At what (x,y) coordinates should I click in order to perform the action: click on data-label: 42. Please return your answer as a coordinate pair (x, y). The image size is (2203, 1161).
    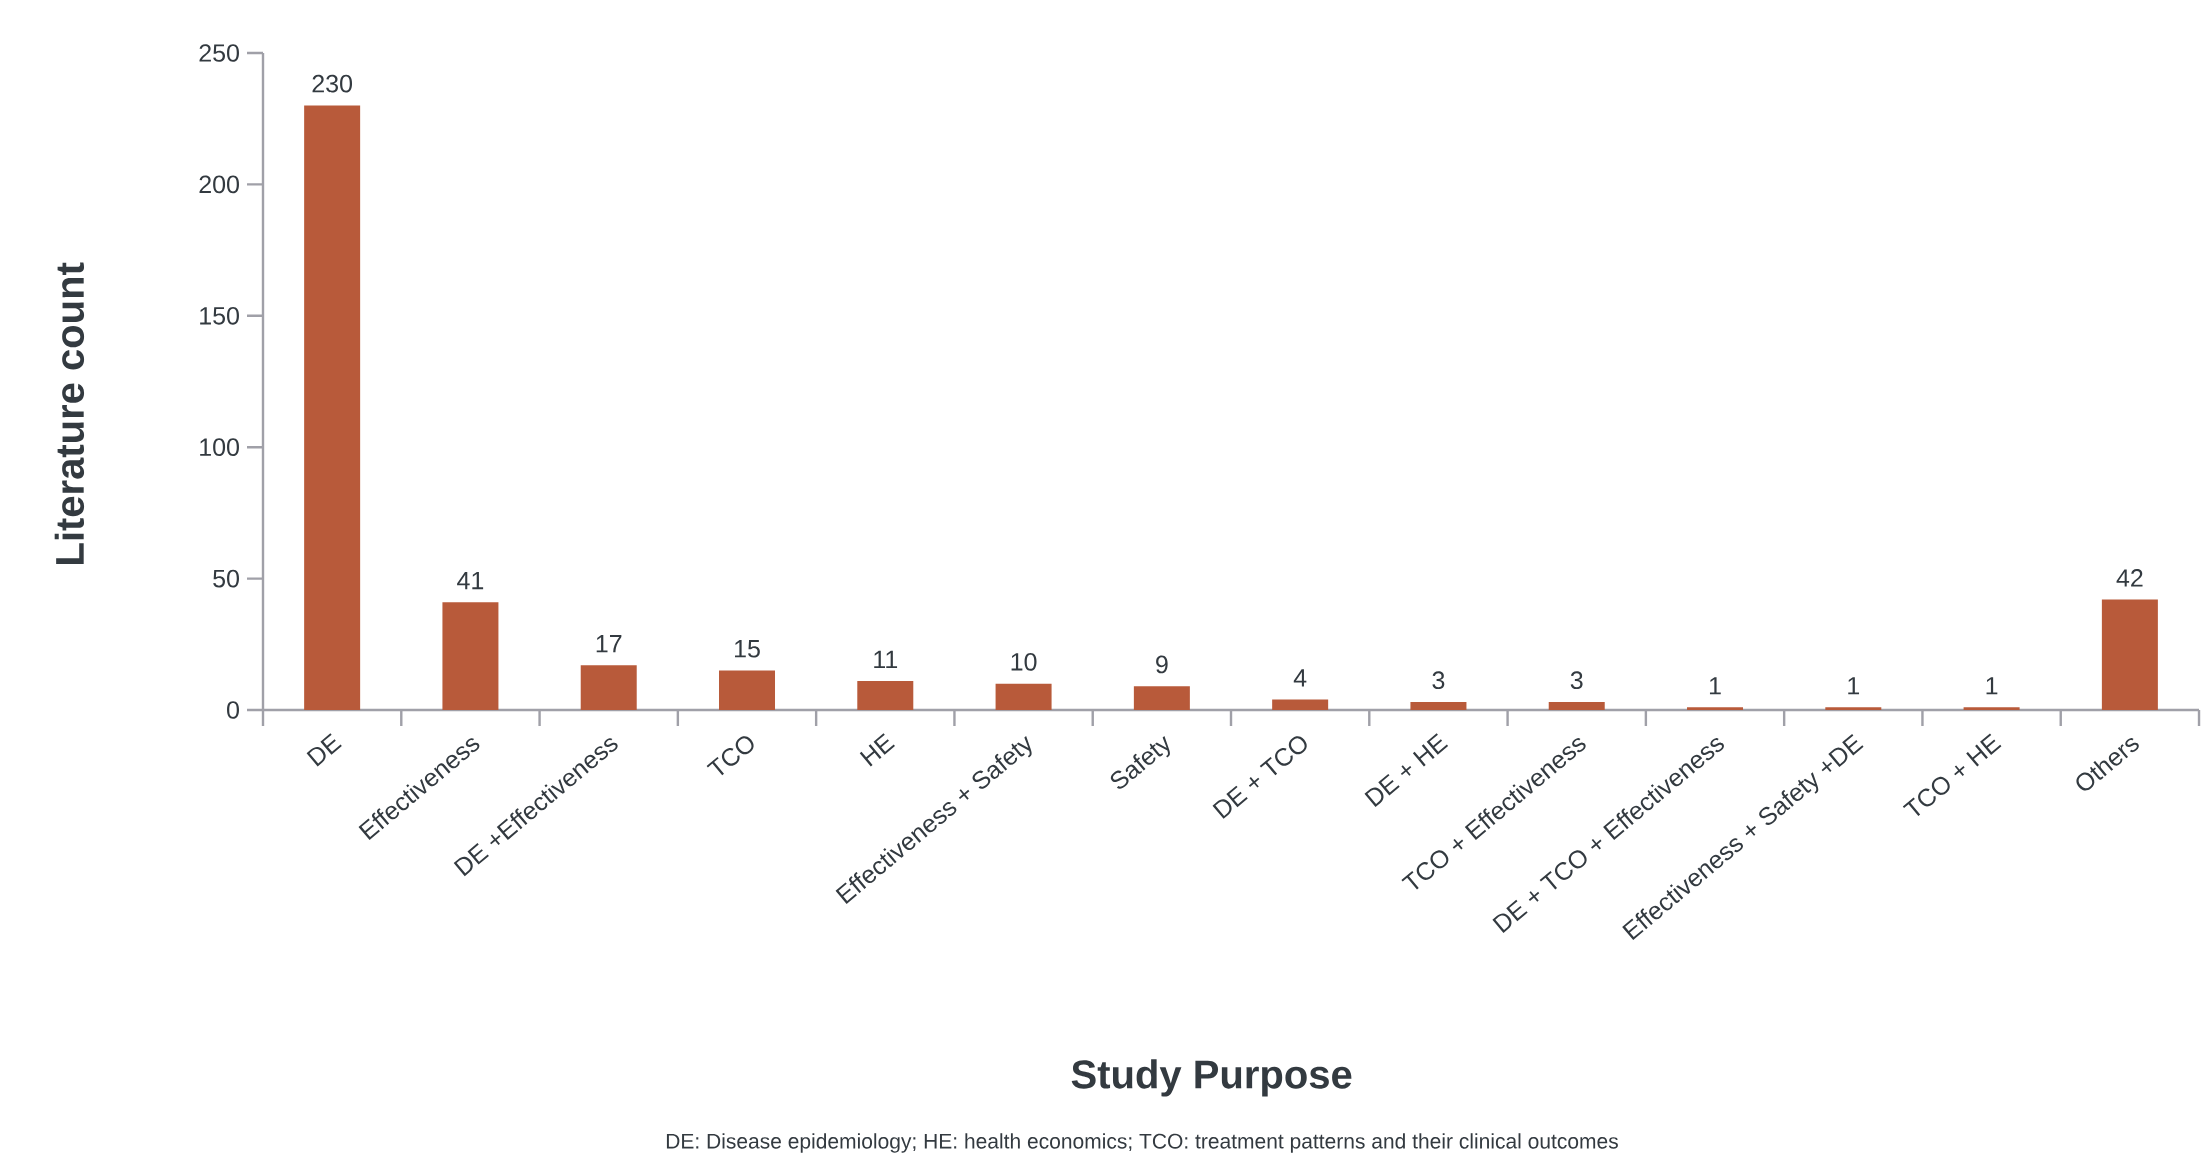
    Looking at the image, I should click on (2129, 578).